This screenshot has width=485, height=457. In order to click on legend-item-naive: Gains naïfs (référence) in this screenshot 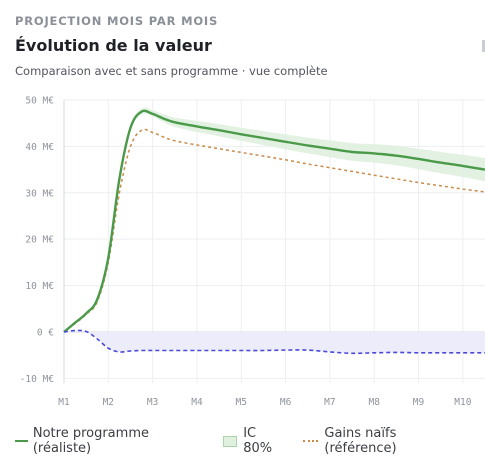, I will do `click(386, 441)`.